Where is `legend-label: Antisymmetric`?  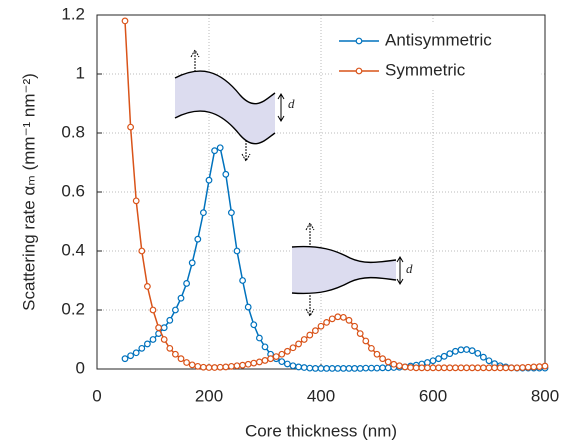
legend-label: Antisymmetric is located at coordinates (438, 39).